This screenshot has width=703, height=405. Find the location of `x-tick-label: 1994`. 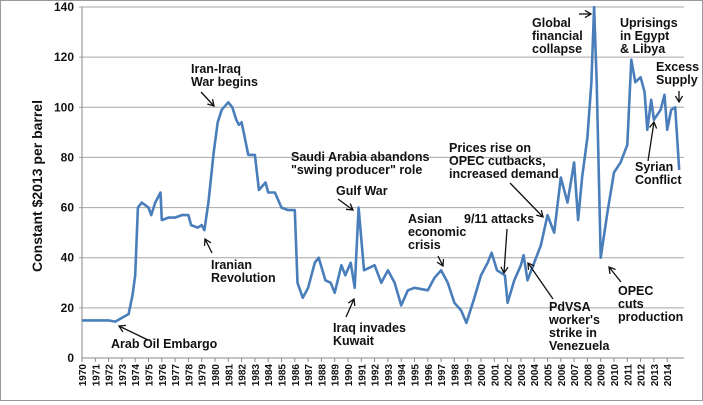

x-tick-label: 1994 is located at coordinates (402, 375).